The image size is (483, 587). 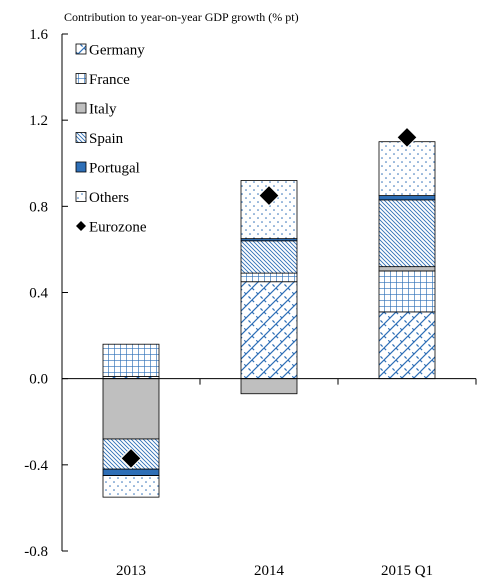 What do you see at coordinates (117, 51) in the screenshot?
I see `legend-label-germany: Germany` at bounding box center [117, 51].